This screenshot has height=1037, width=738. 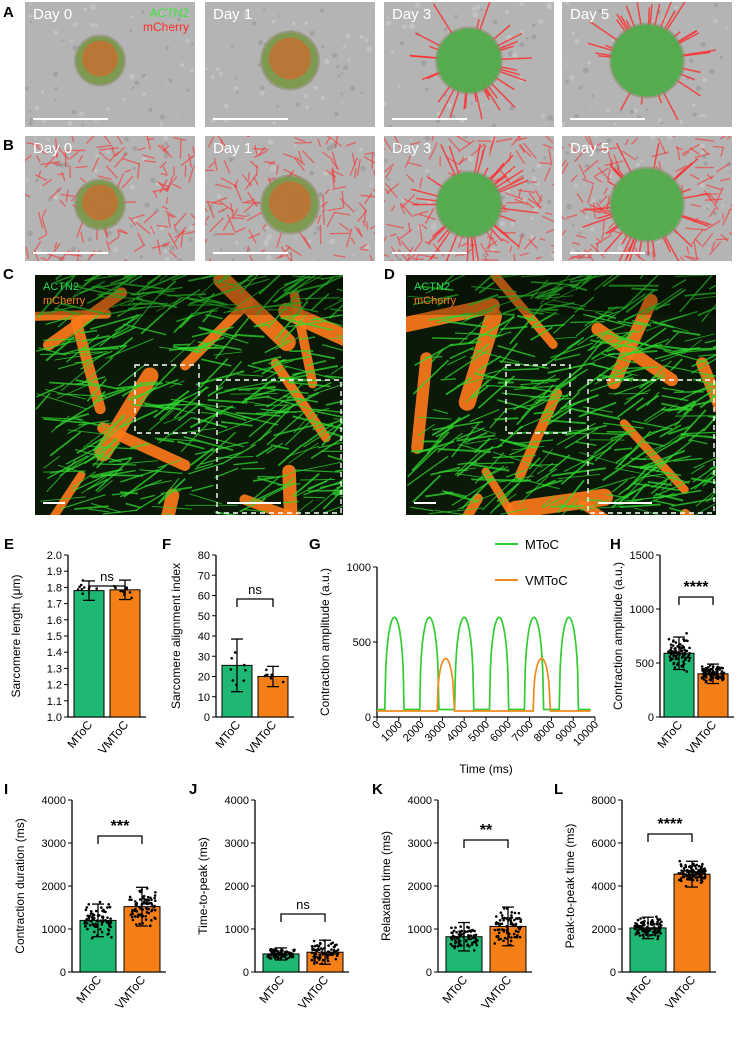 I want to click on x-tick-label: 5000, so click(x=479, y=732).